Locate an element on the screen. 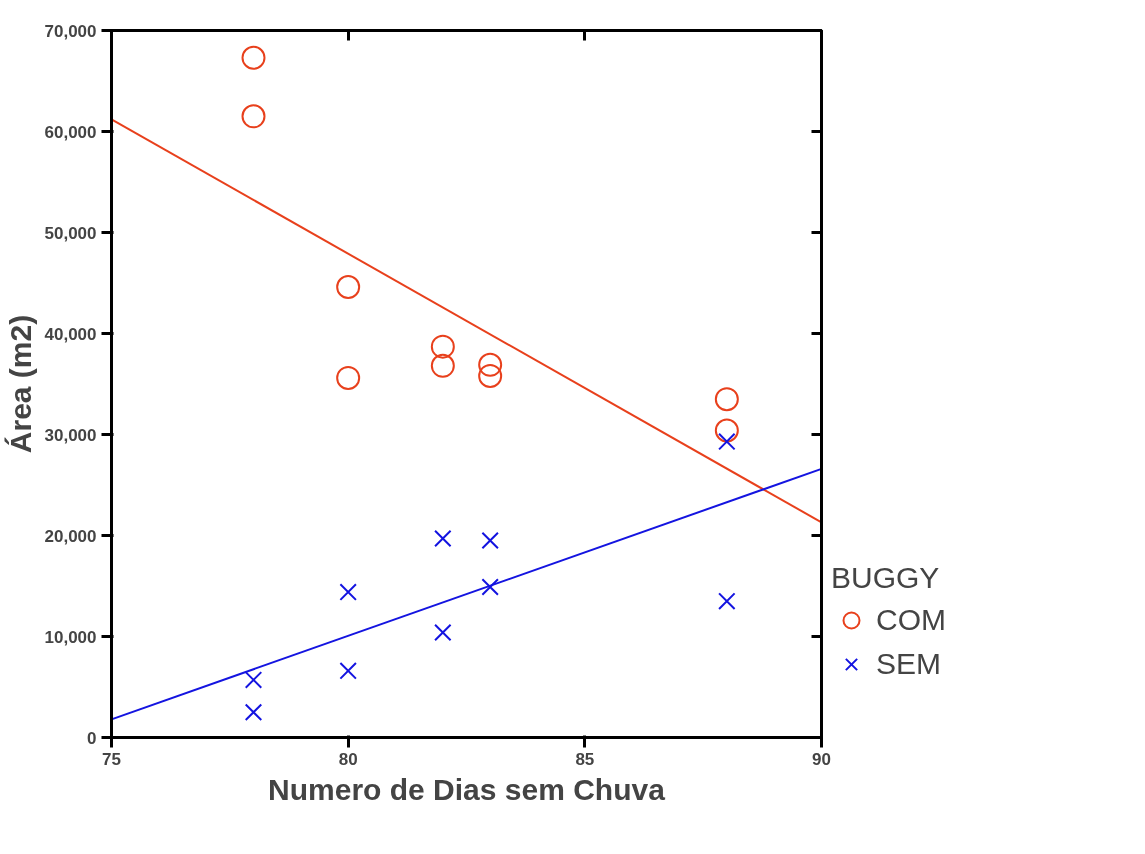 The image size is (1145, 854). y-tick-label: 30,000 is located at coordinates (70, 435).